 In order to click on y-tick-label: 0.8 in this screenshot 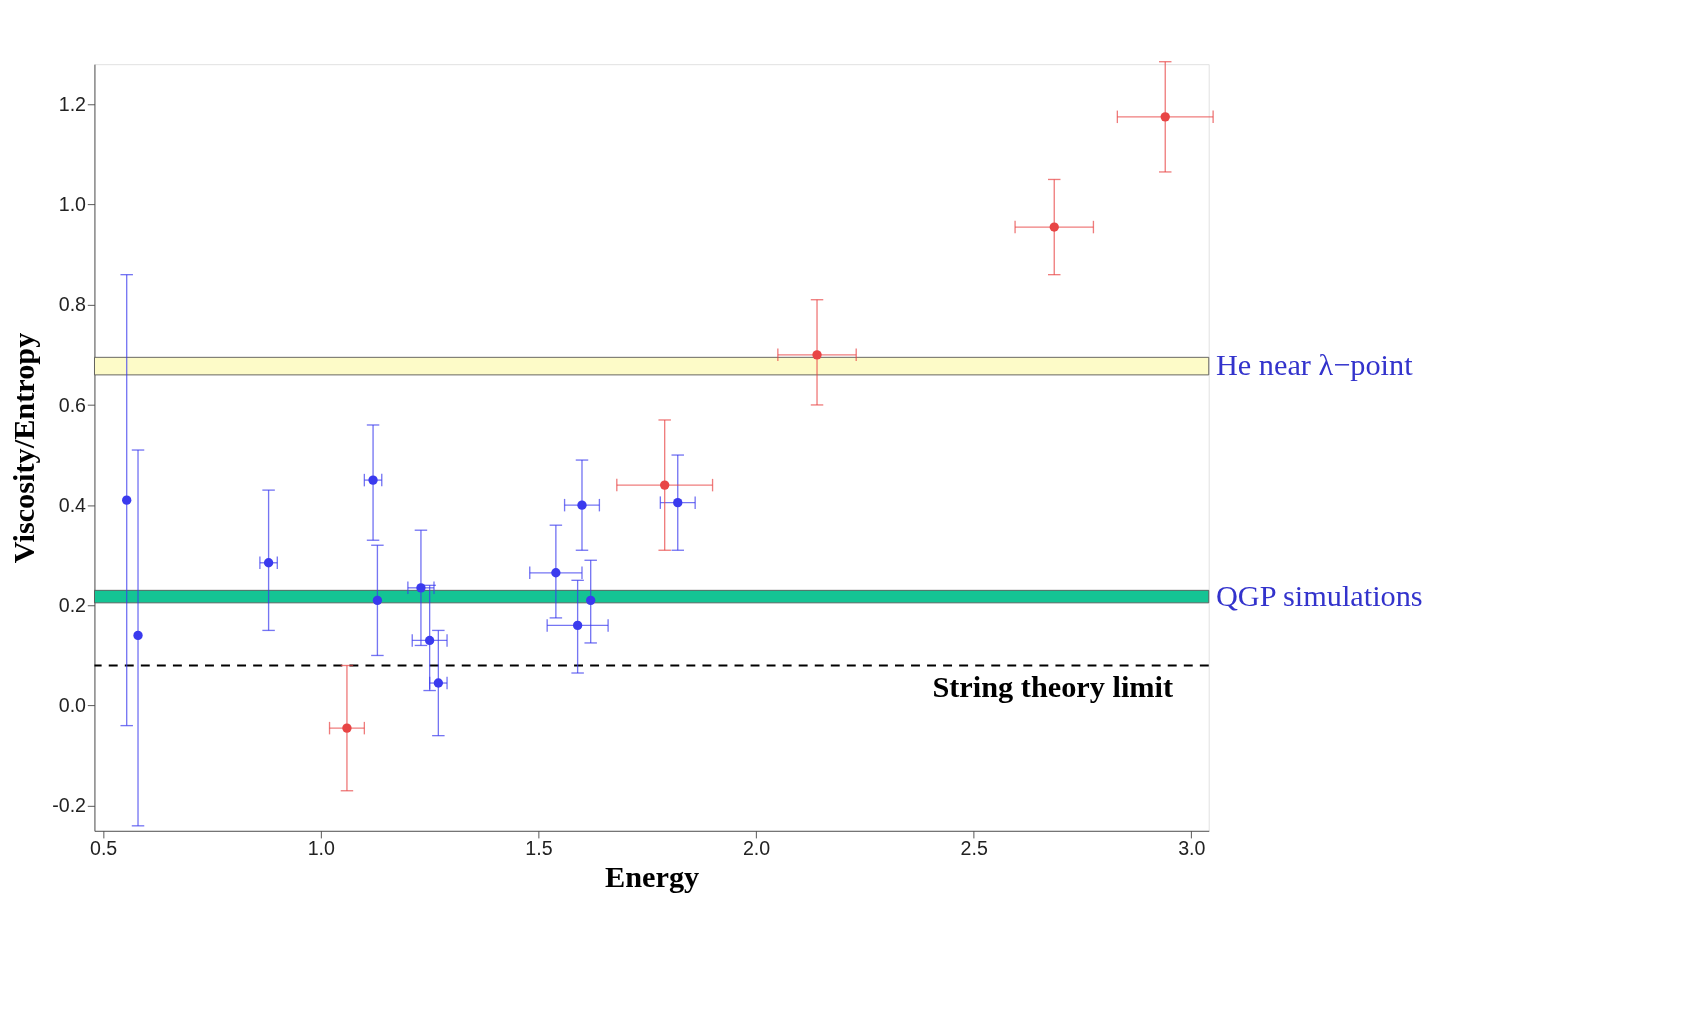, I will do `click(72, 304)`.